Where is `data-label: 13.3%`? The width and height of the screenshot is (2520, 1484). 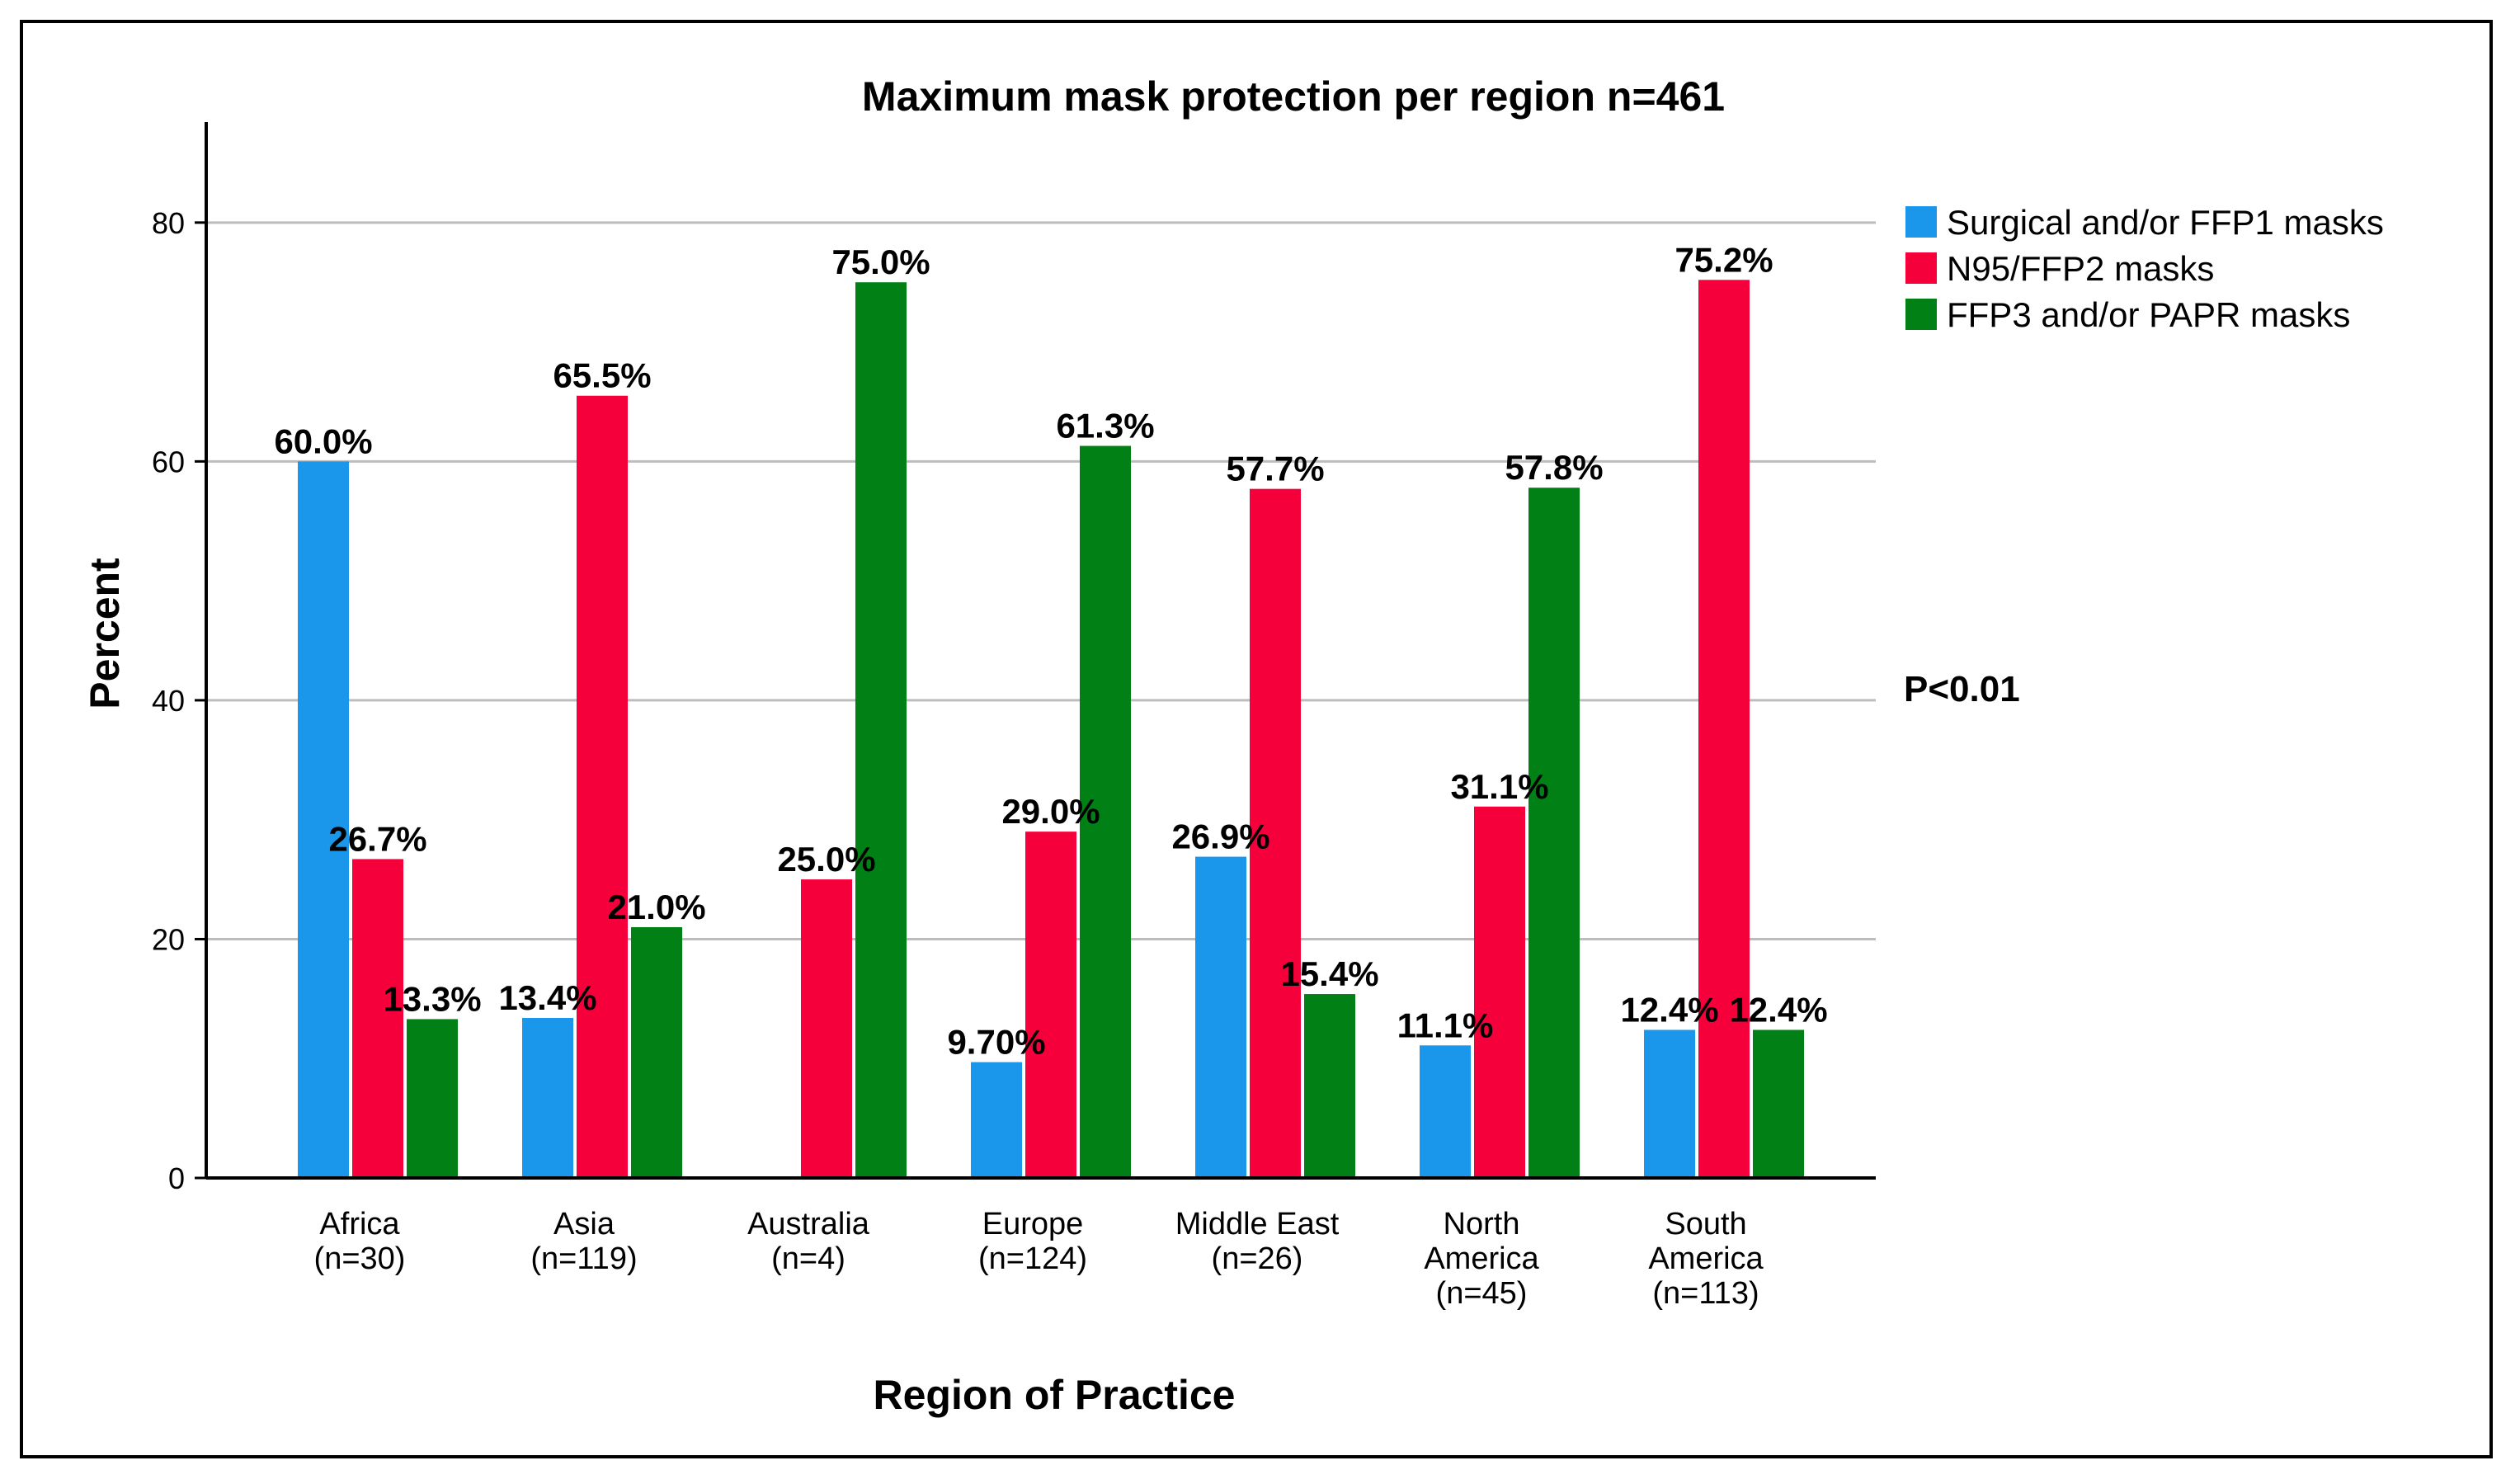 data-label: 13.3% is located at coordinates (432, 998).